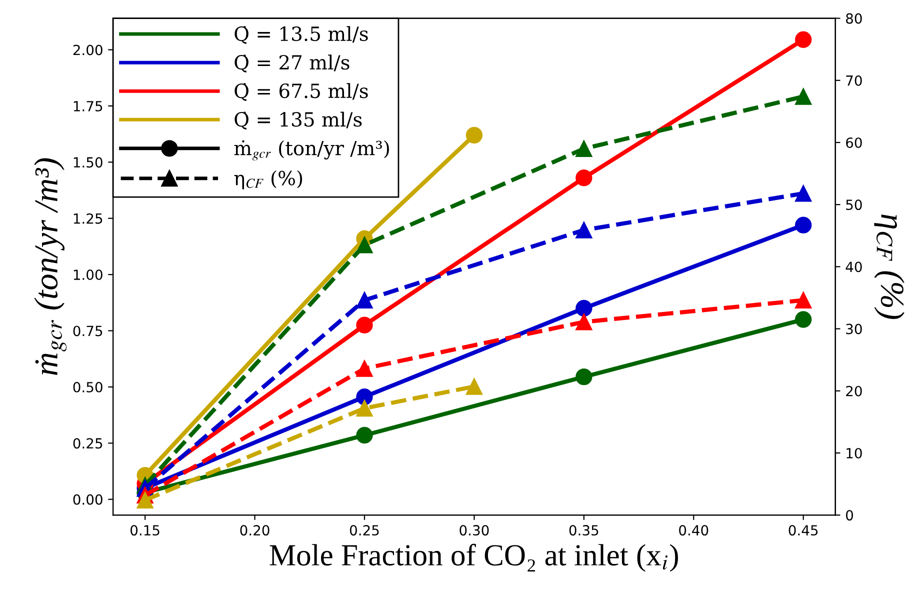 The width and height of the screenshot is (919, 590). What do you see at coordinates (854, 329) in the screenshot?
I see `y2-tick-label: 30` at bounding box center [854, 329].